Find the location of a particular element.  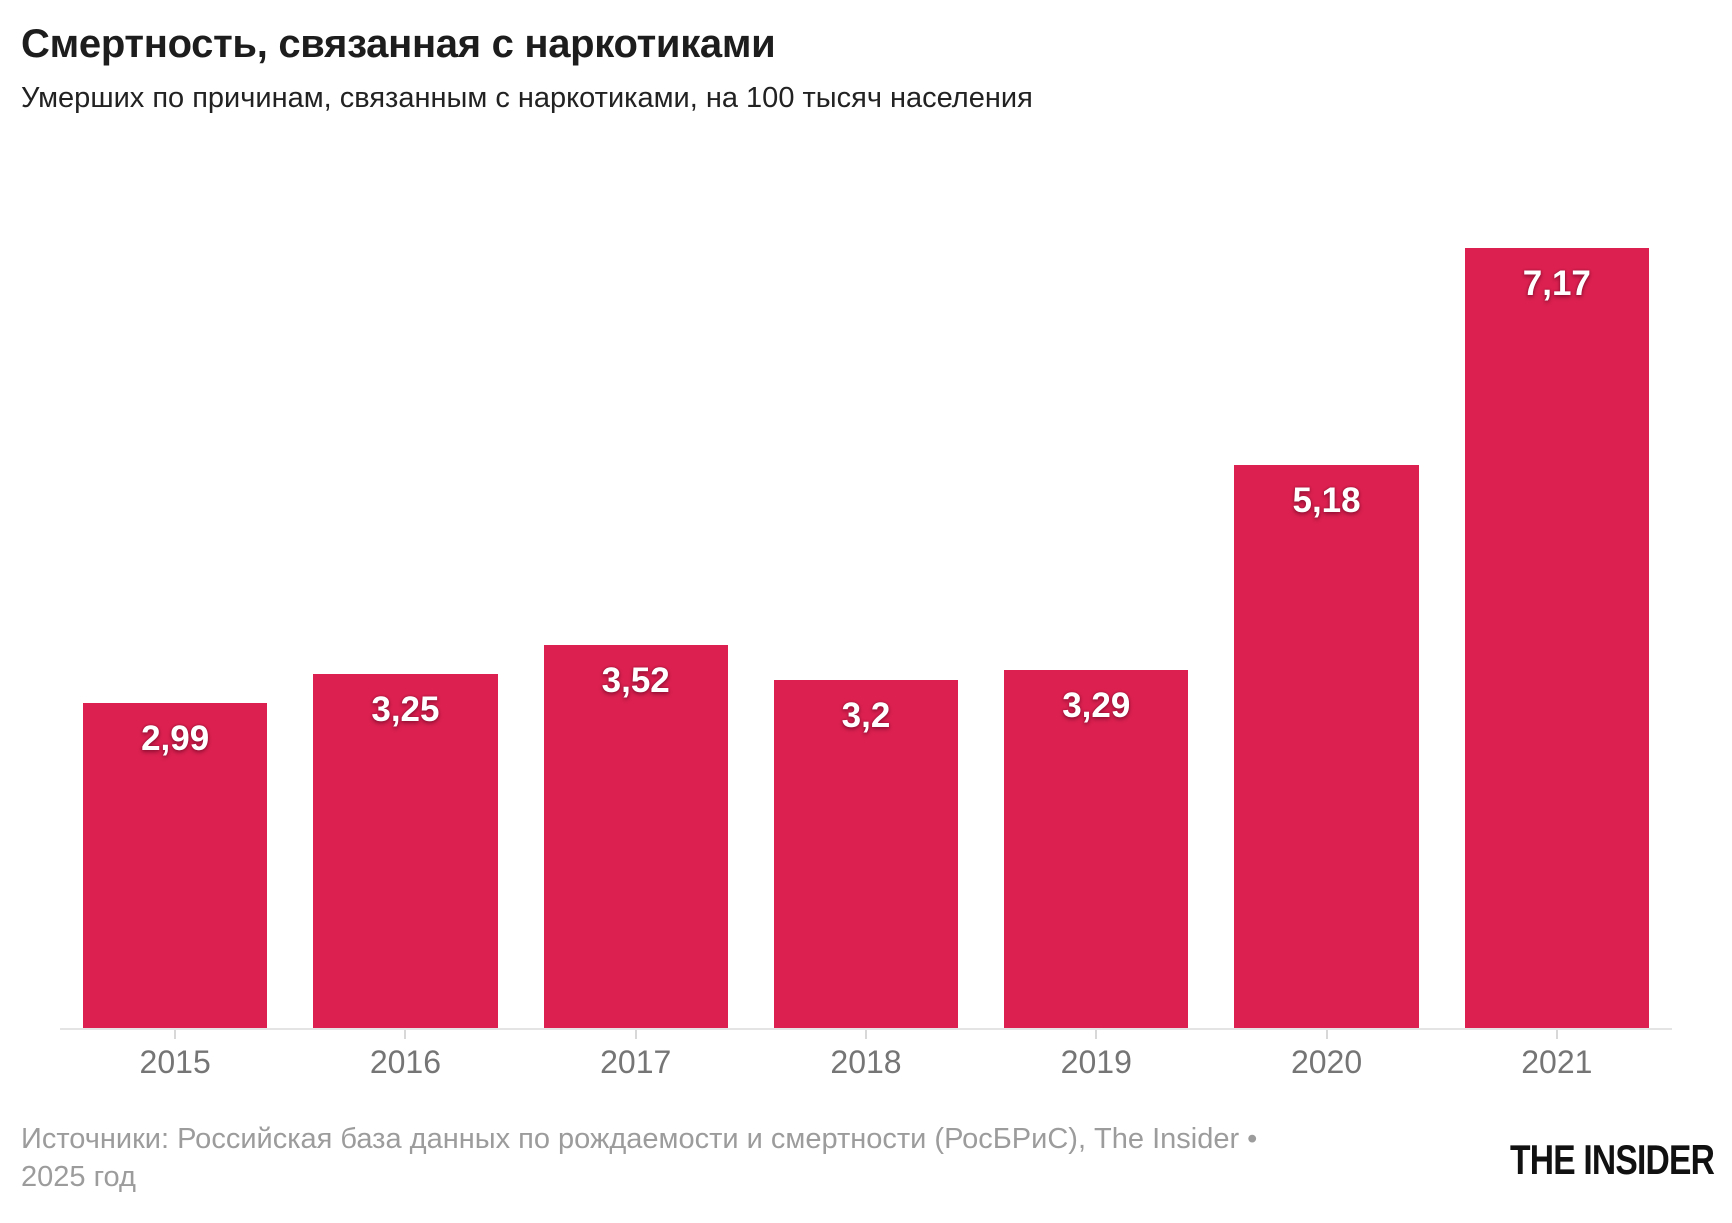

bar-value-label: 5,18 is located at coordinates (1326, 500).